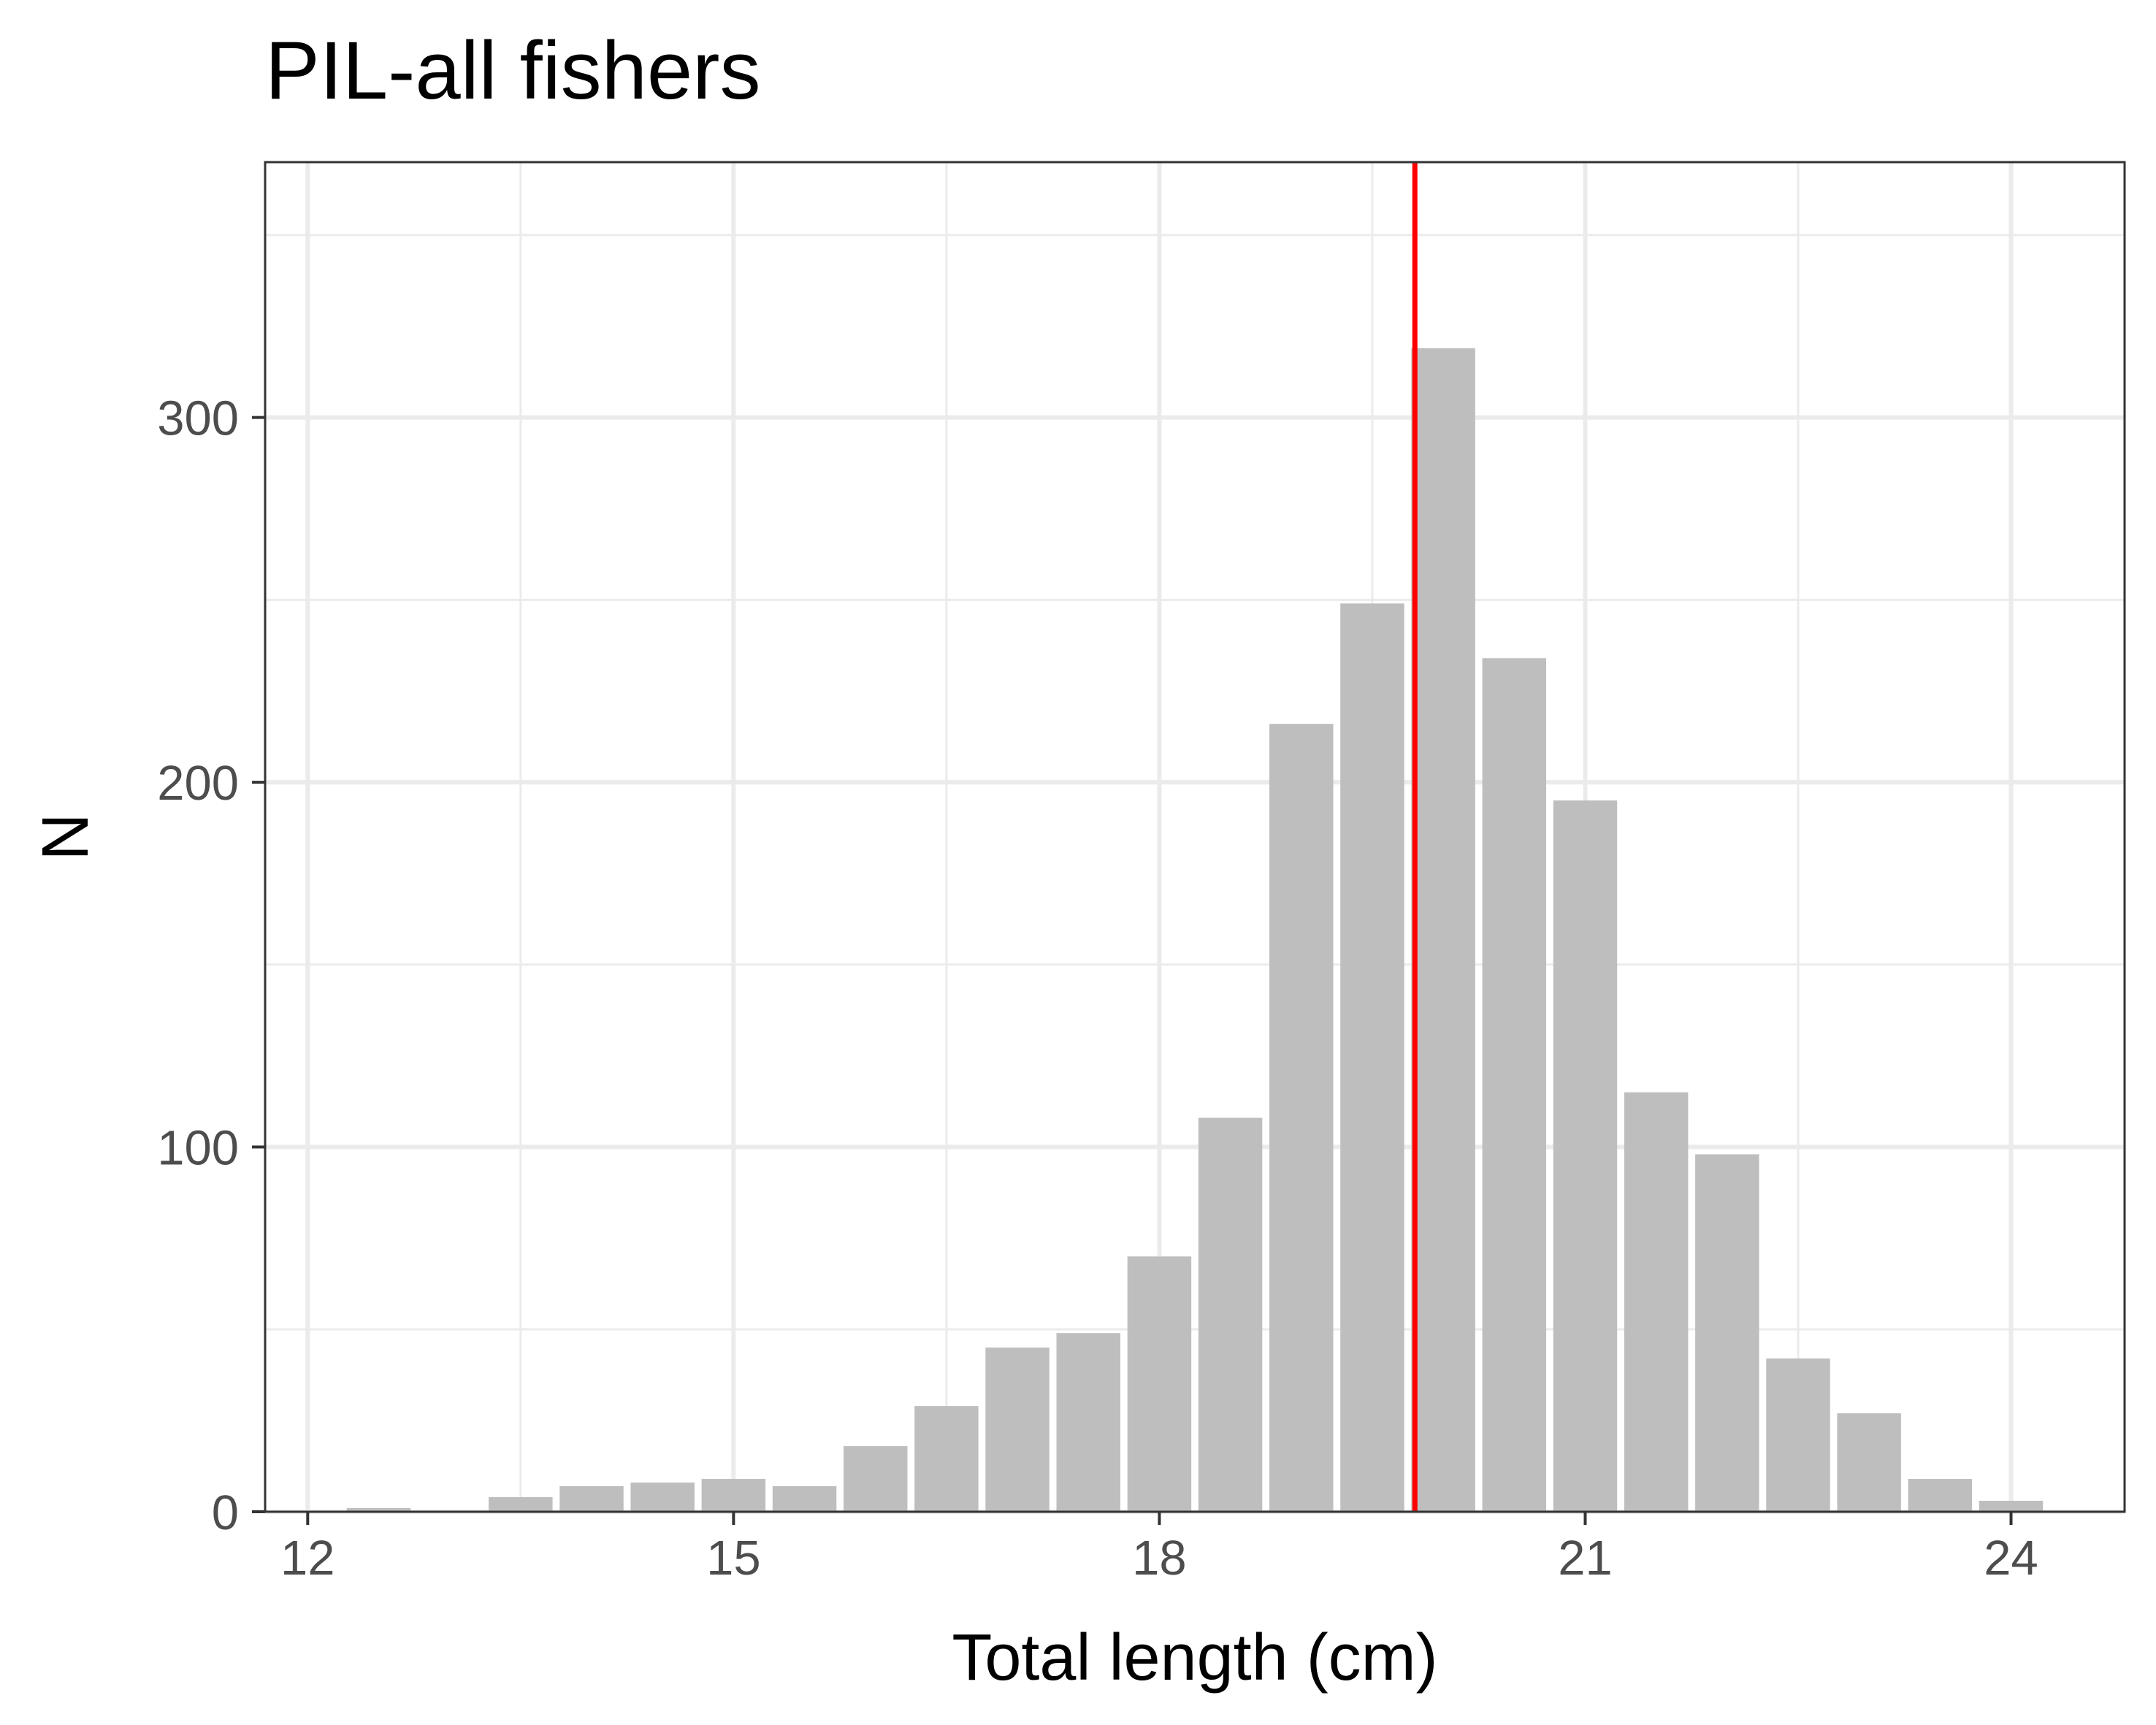  Describe the element at coordinates (225, 1512) in the screenshot. I see `y-tick-label: 0` at that location.